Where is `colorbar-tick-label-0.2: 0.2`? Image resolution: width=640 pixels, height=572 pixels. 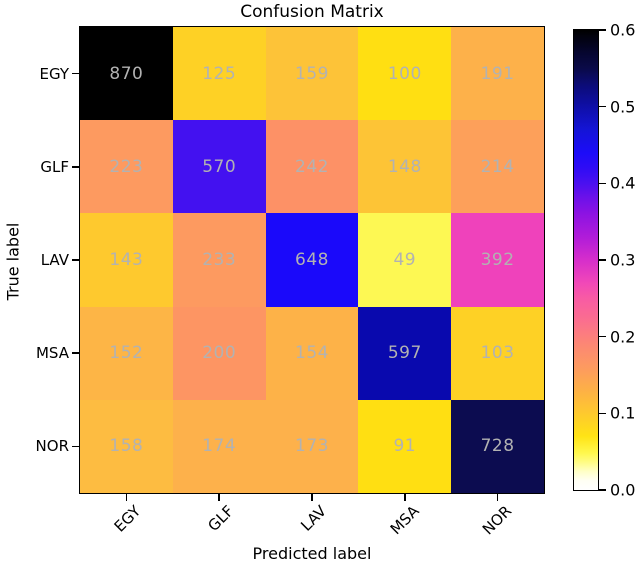
colorbar-tick-label-0.2: 0.2 is located at coordinates (623, 337).